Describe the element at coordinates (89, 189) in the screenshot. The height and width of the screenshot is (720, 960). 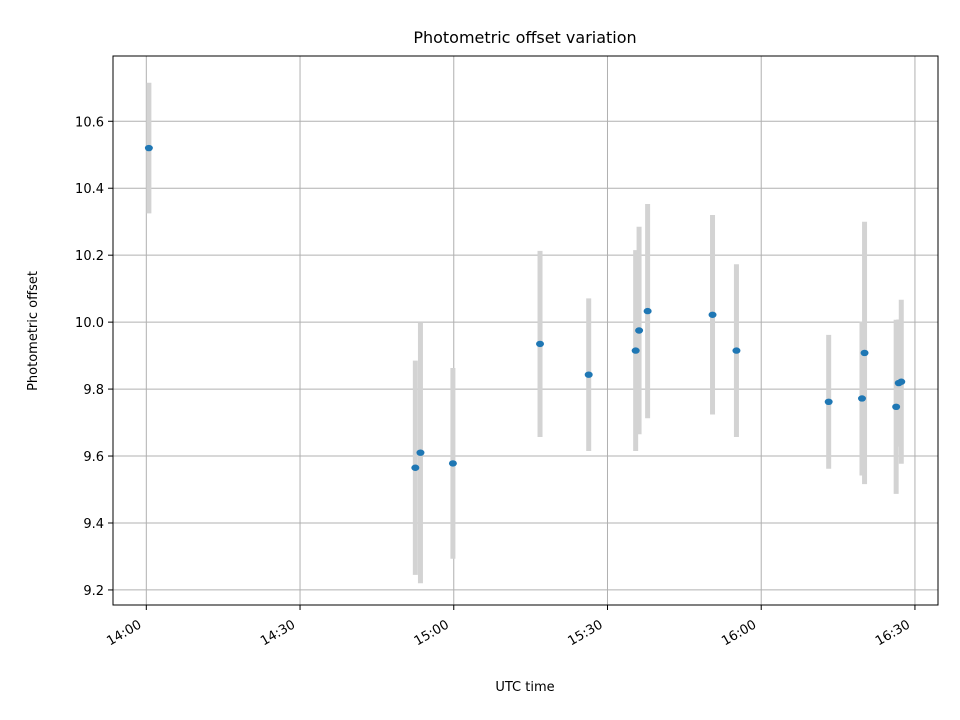
I see `y-tick-label: 10.4` at that location.